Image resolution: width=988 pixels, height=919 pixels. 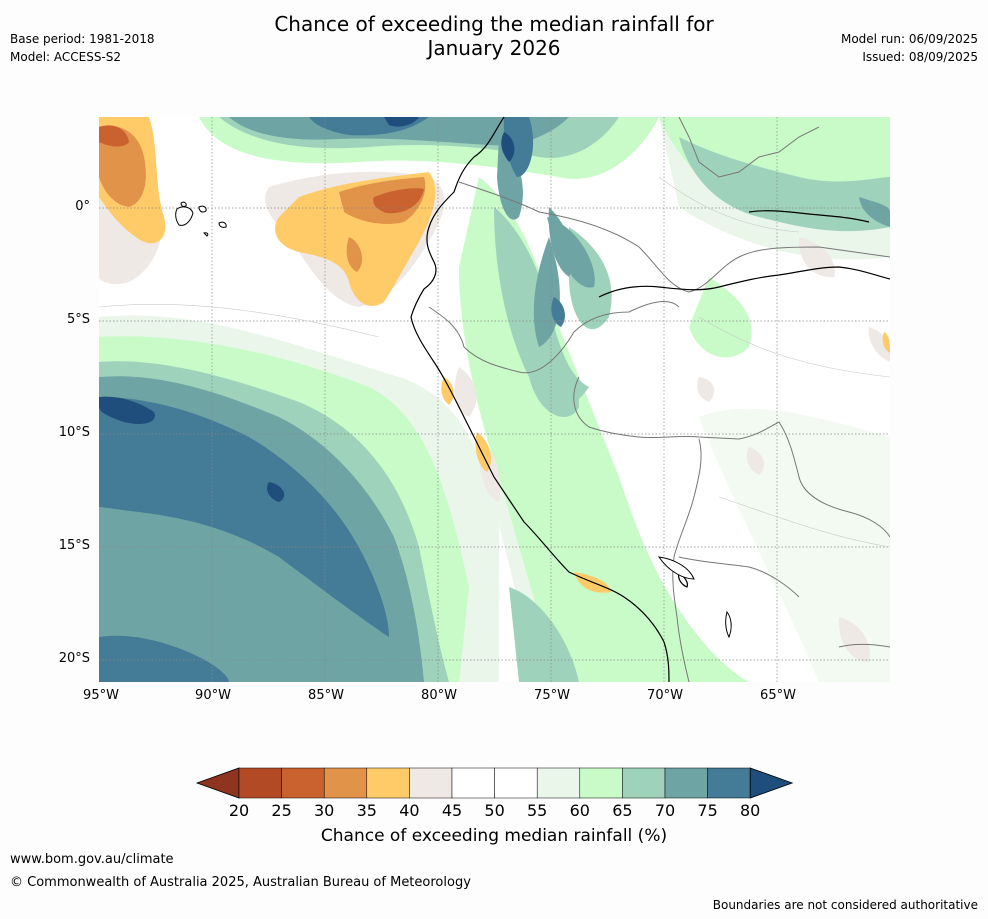 What do you see at coordinates (201, 219) in the screenshot?
I see `galapagos-islands` at bounding box center [201, 219].